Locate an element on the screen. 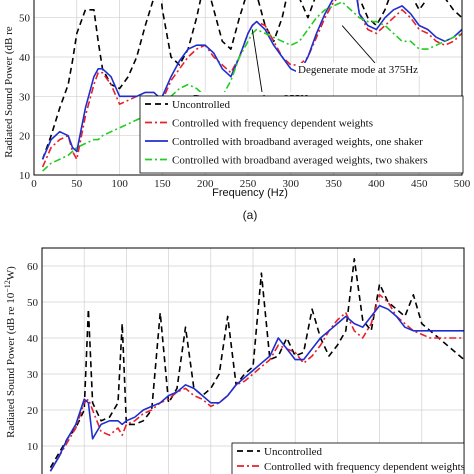 The height and width of the screenshot is (474, 474). x-tick-label: 300 is located at coordinates (291, 184).